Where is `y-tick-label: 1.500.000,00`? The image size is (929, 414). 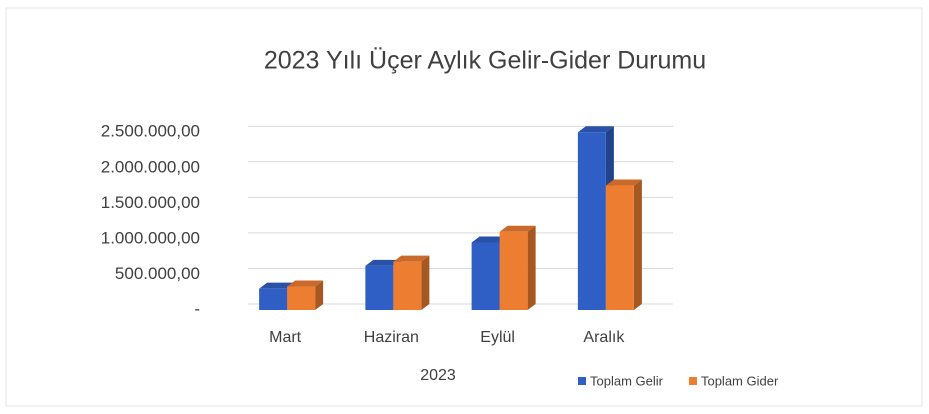
y-tick-label: 1.500.000,00 is located at coordinates (150, 202).